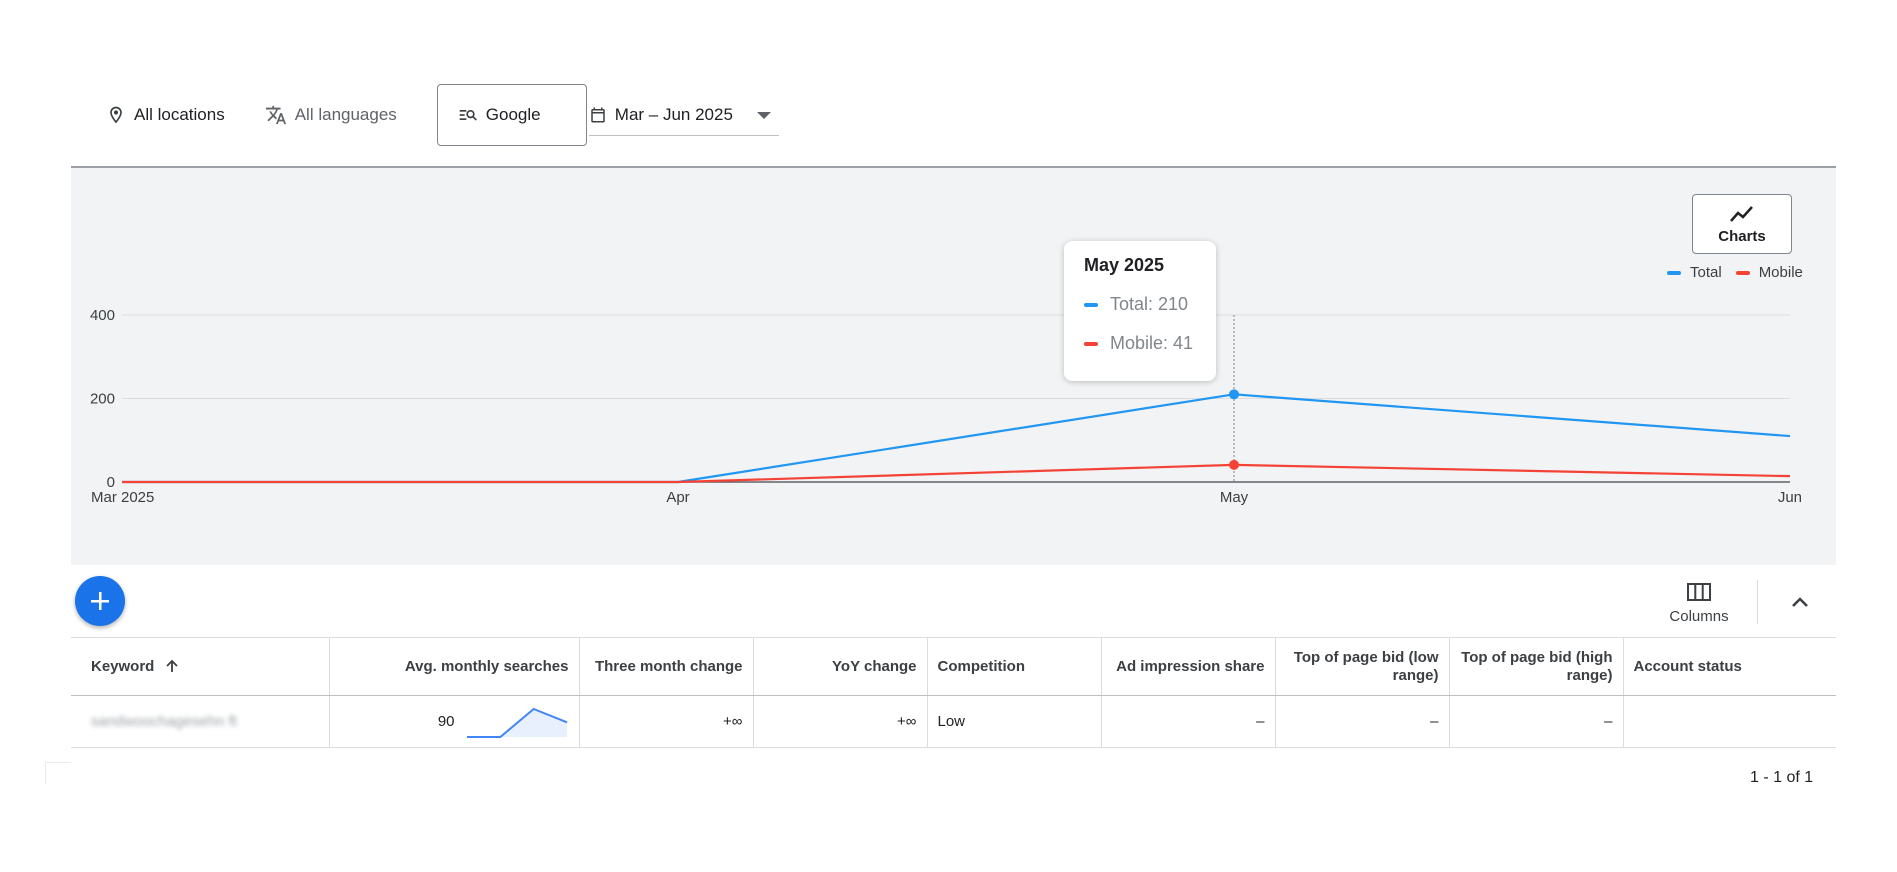 The height and width of the screenshot is (872, 1897). What do you see at coordinates (677, 497) in the screenshot?
I see `x-tick-label: Apr` at bounding box center [677, 497].